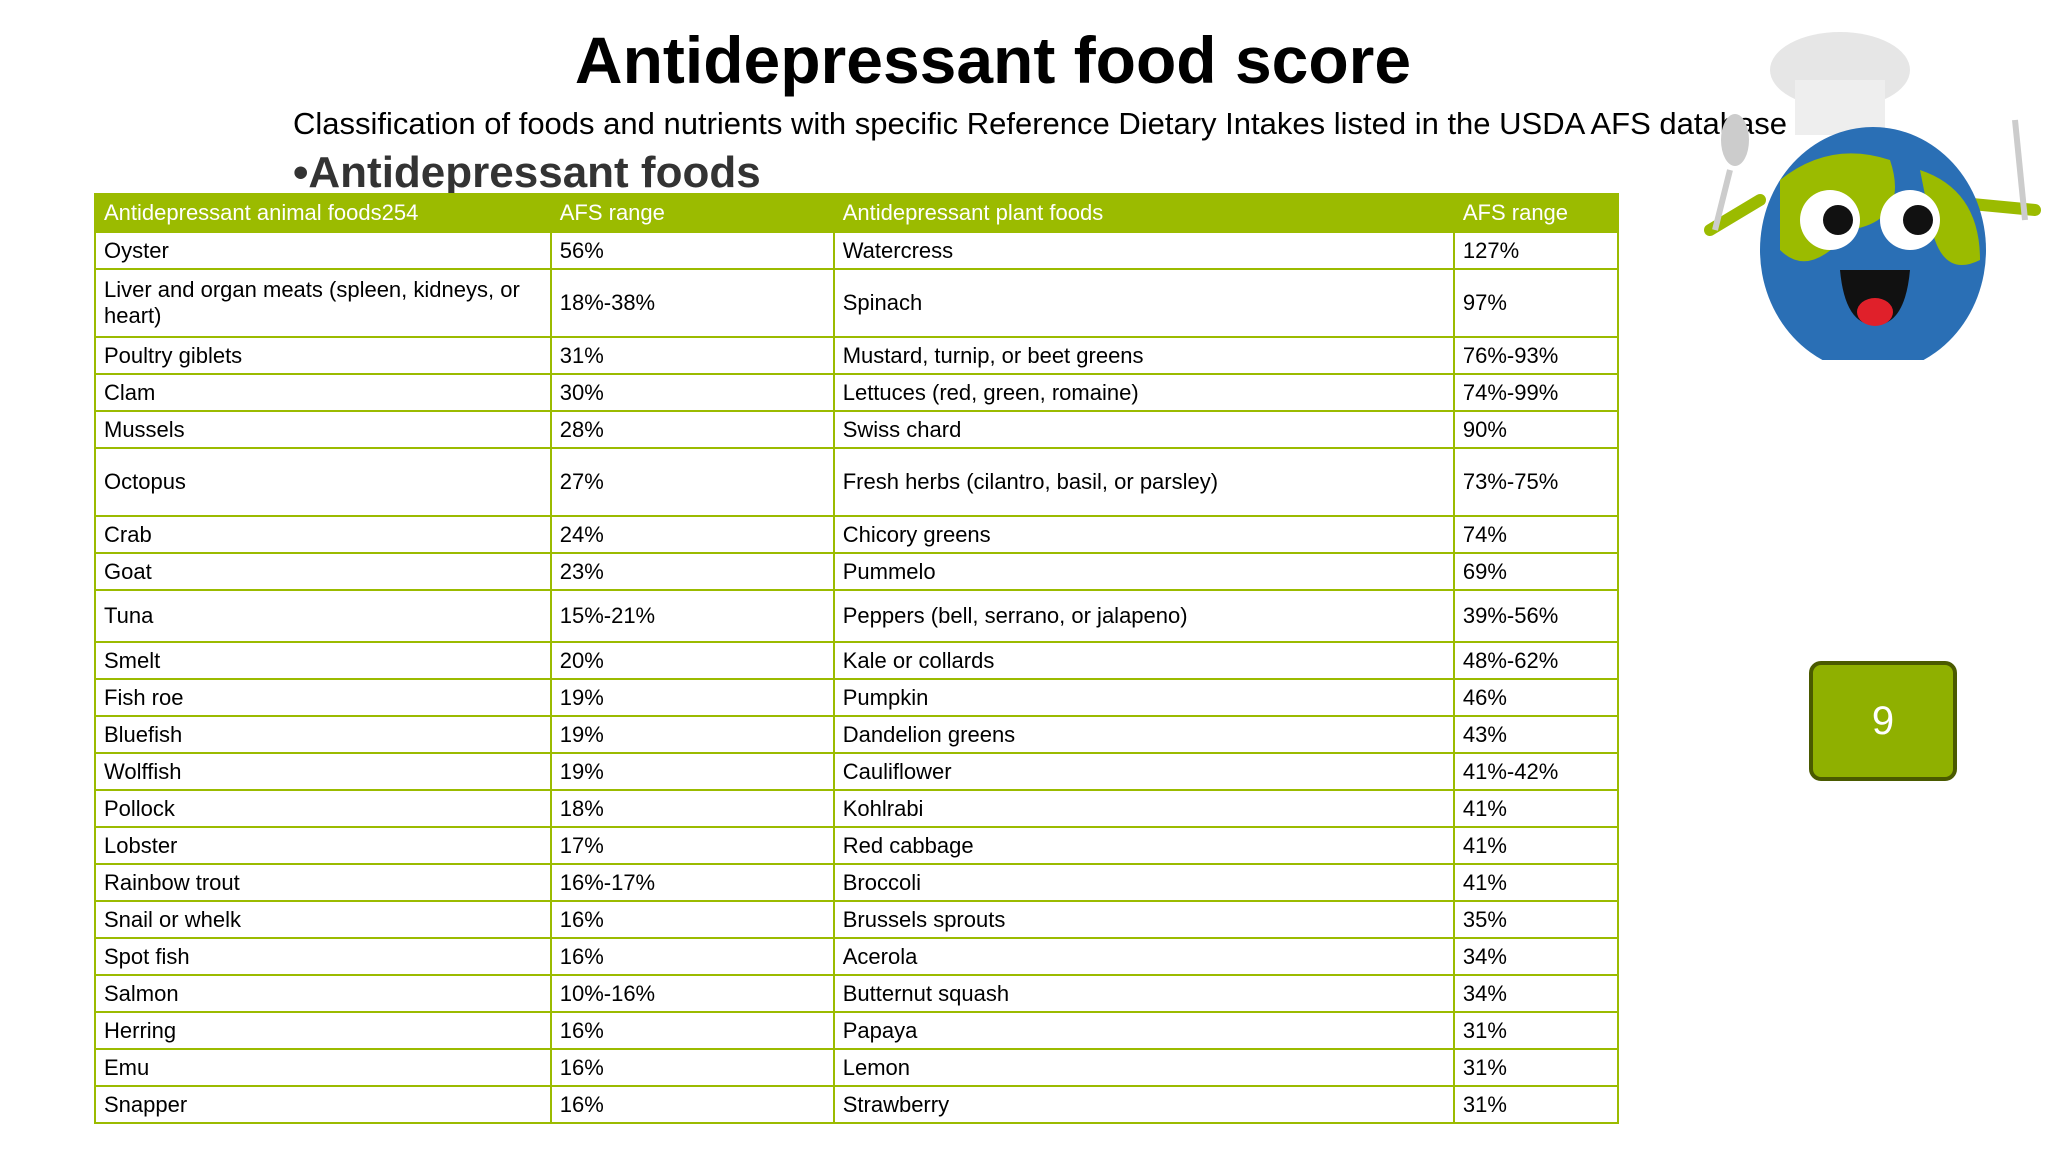  What do you see at coordinates (323, 355) in the screenshot?
I see `table-cell: Poultry giblets` at bounding box center [323, 355].